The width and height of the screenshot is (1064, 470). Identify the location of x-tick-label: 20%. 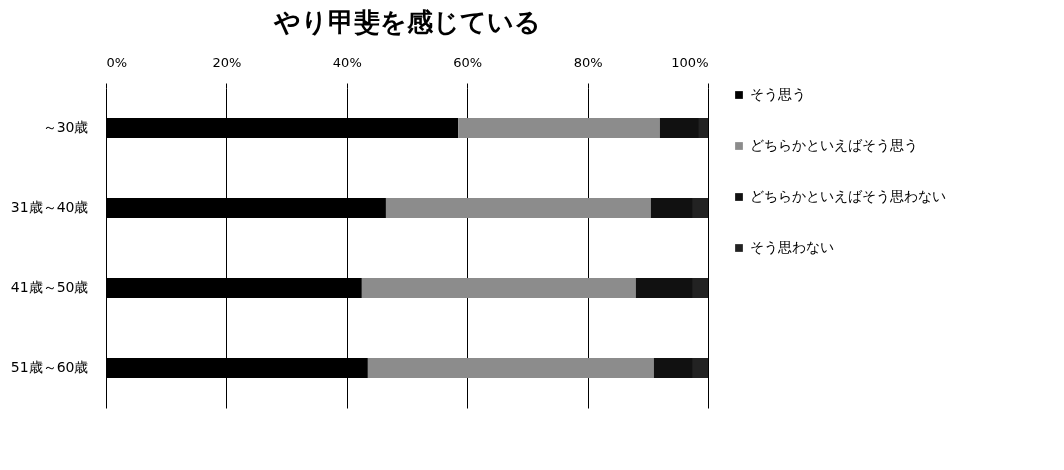
(227, 62).